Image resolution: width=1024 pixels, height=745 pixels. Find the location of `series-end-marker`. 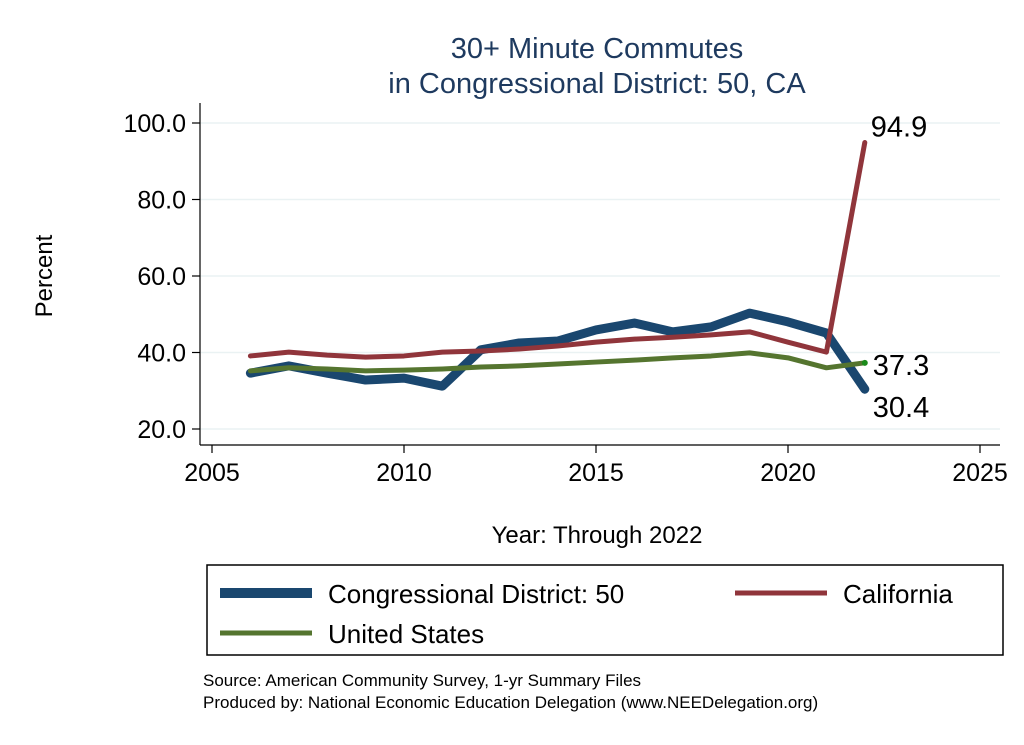

series-end-marker is located at coordinates (864, 362).